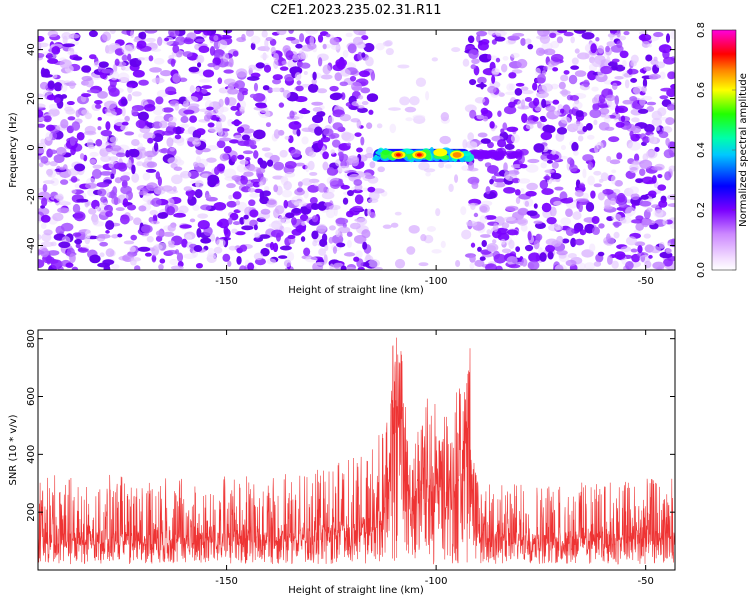  I want to click on colorbar-tick-label: 0.0, so click(701, 270).